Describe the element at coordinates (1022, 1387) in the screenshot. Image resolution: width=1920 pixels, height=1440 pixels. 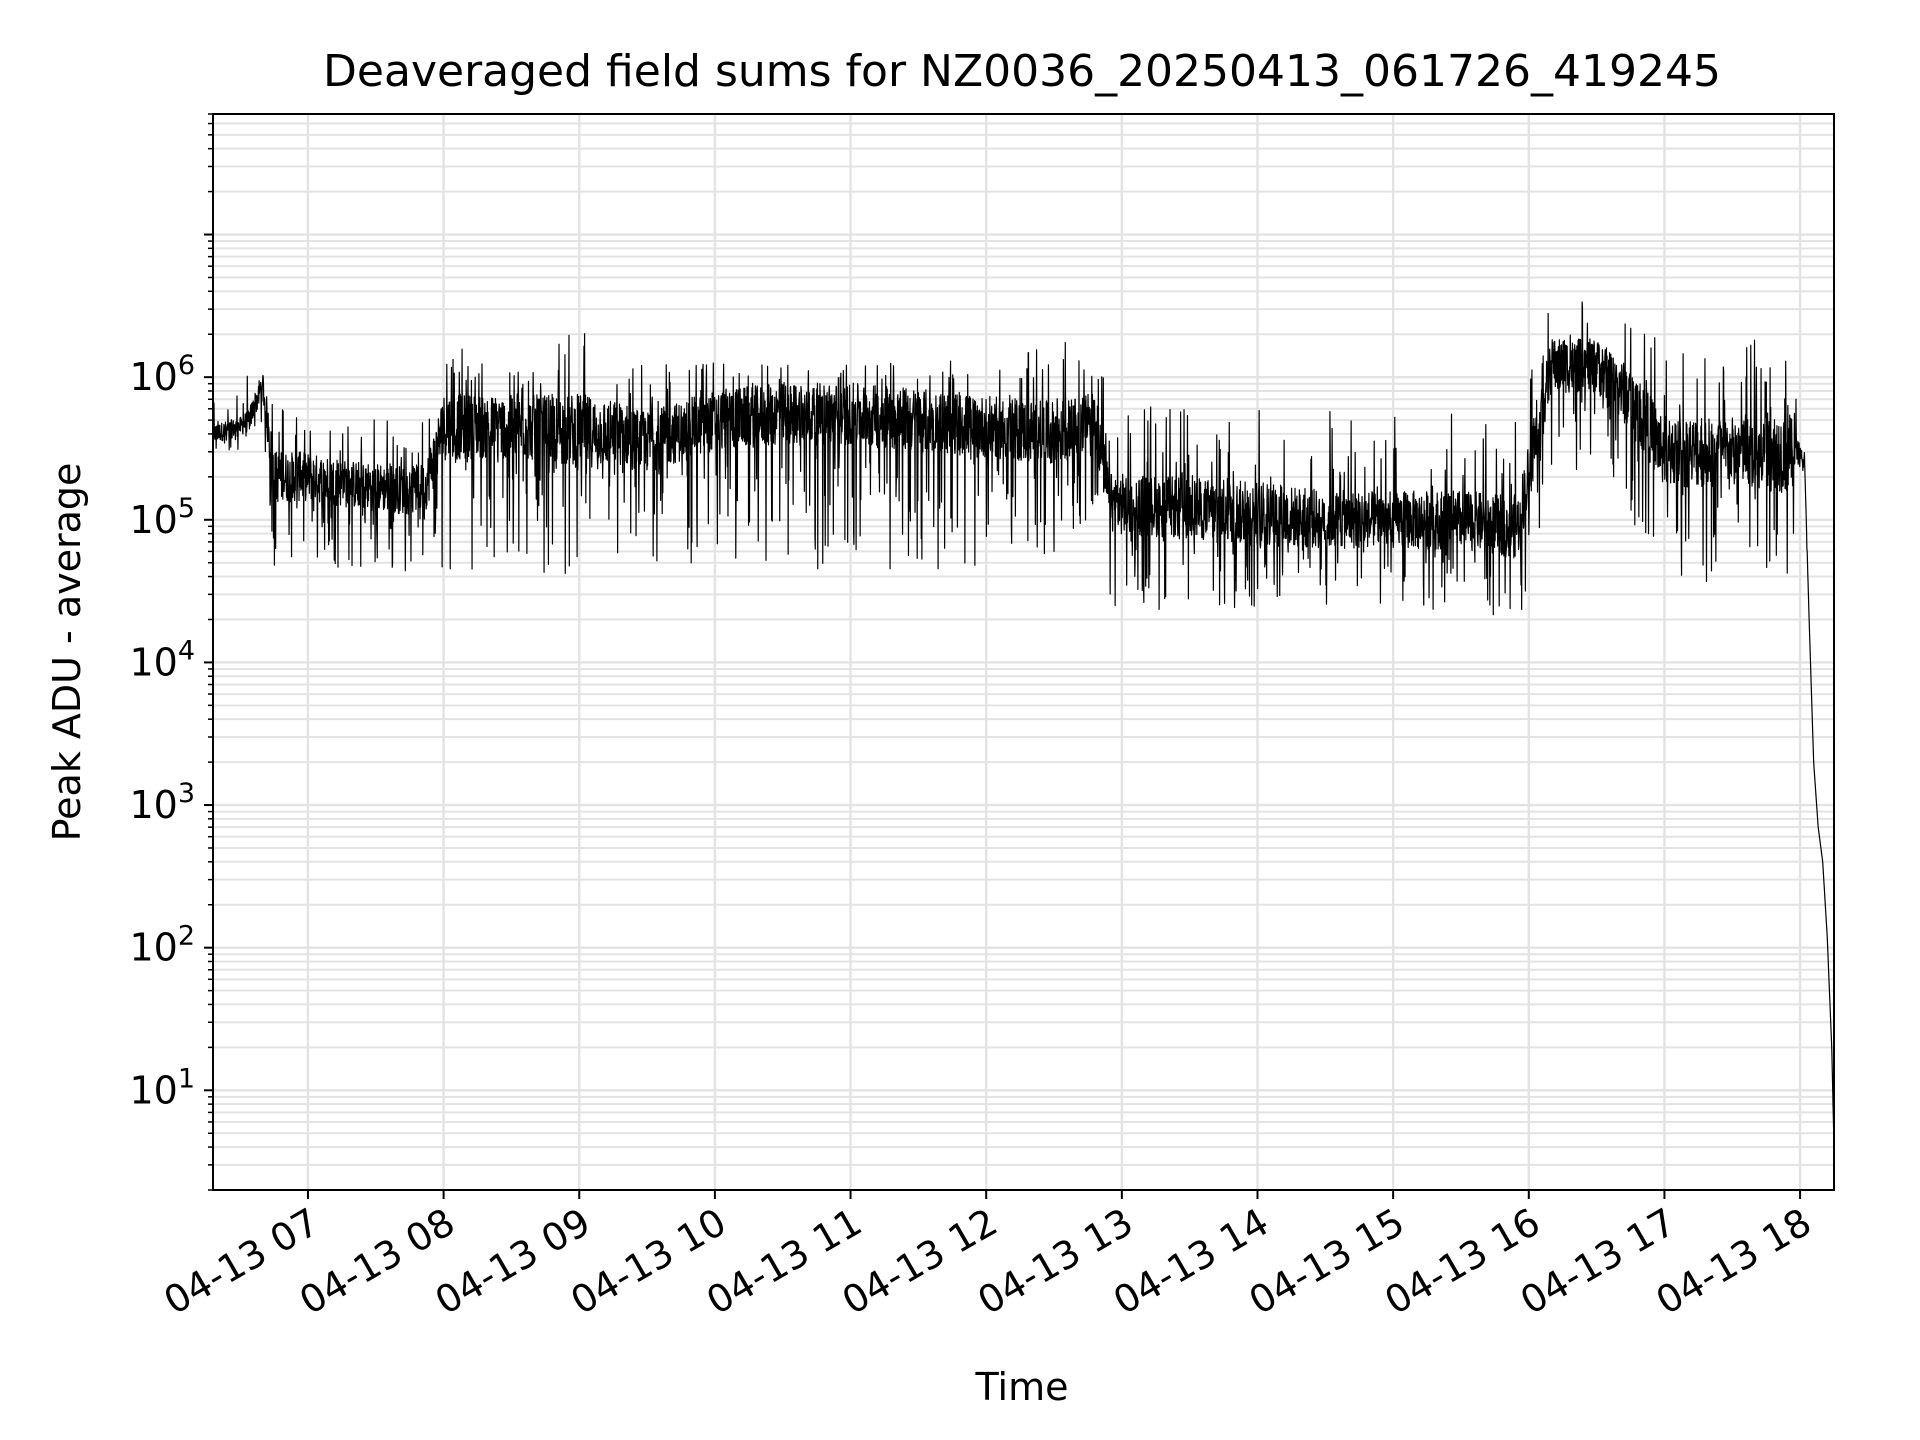
I see `x-axis-label: Time` at that location.